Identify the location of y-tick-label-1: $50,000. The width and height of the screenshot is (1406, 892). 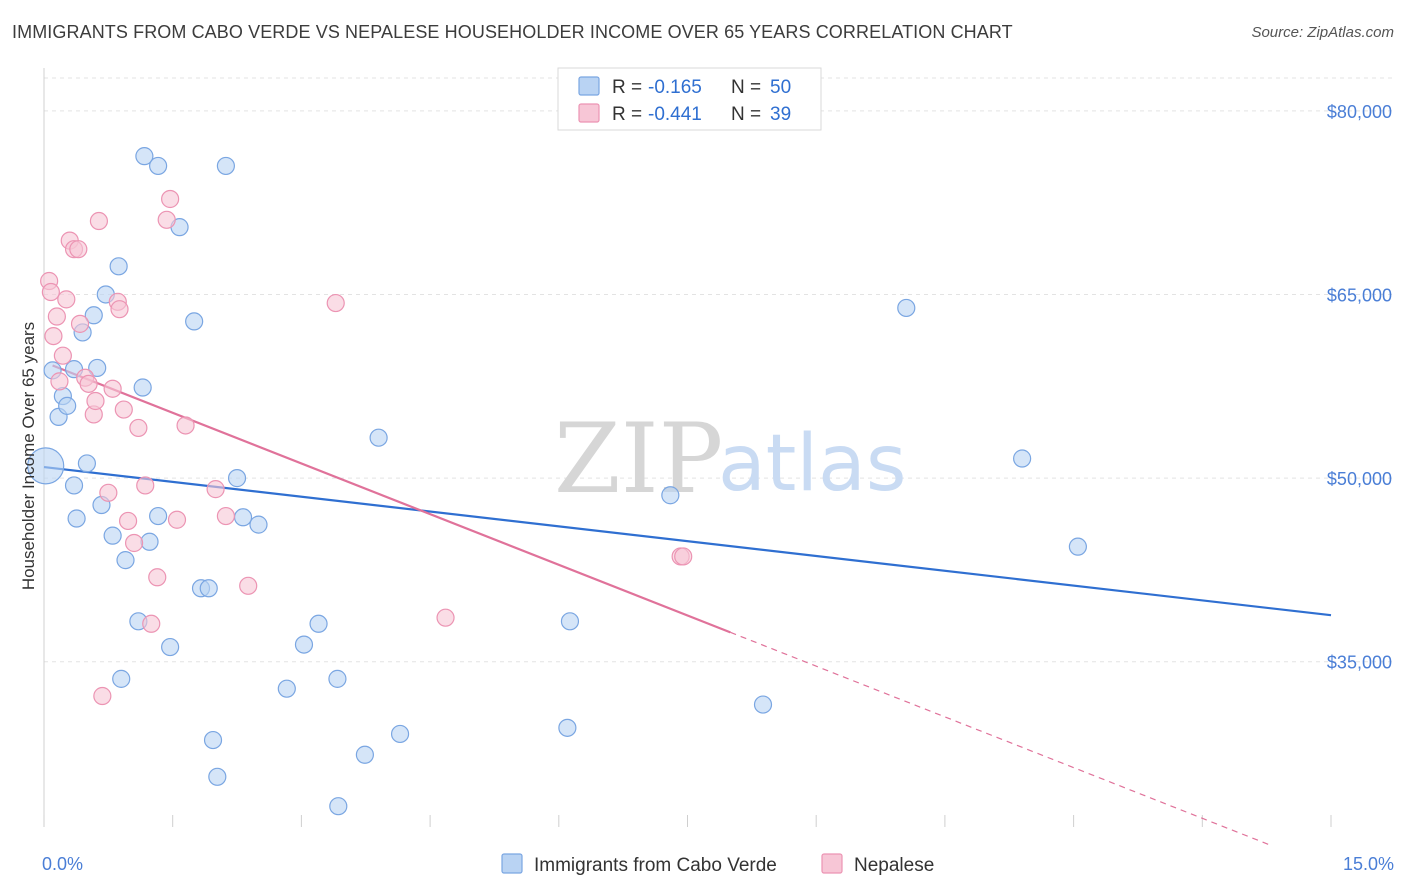
(1359, 479).